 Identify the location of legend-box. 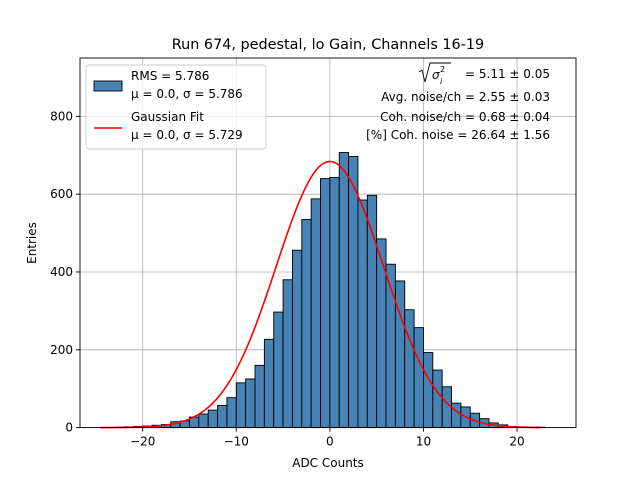
(176, 107).